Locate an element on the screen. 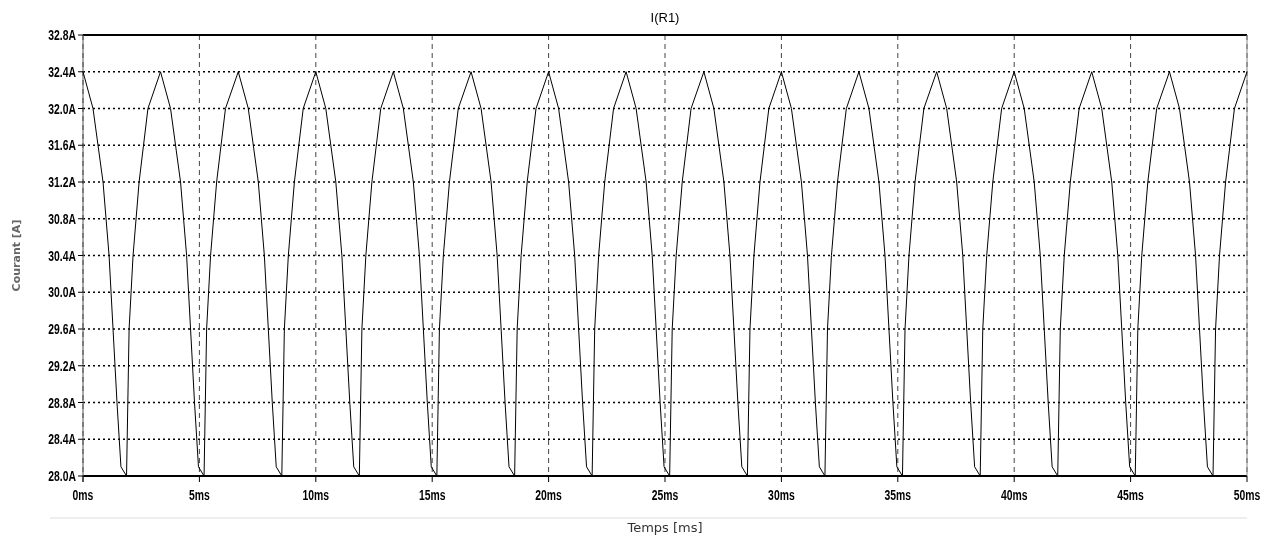  chart-title: I(R1) is located at coordinates (665, 17).